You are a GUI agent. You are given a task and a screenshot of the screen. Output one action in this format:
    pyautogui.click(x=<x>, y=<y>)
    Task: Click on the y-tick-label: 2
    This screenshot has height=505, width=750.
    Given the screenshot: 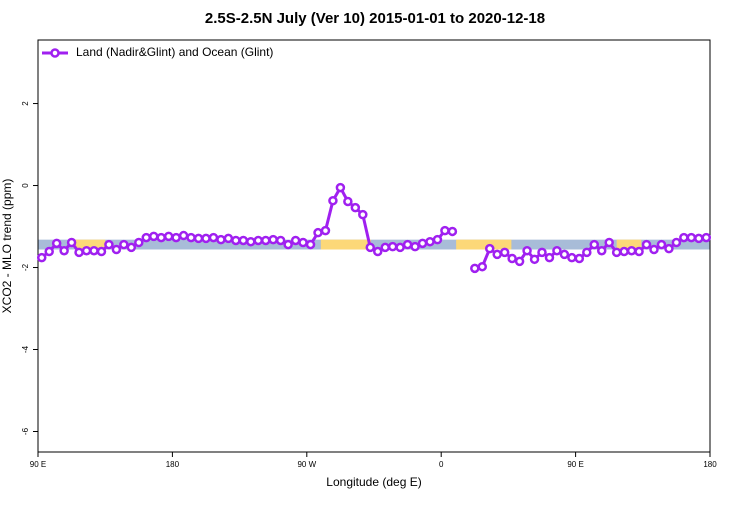 What is the action you would take?
    pyautogui.click(x=25, y=103)
    